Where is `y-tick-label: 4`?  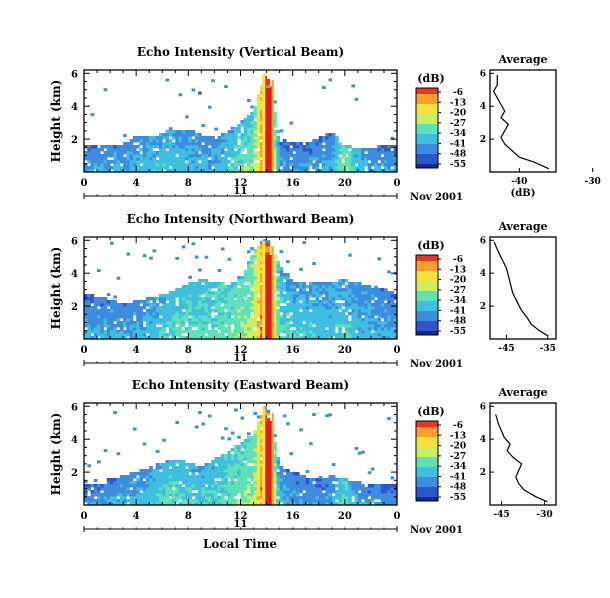 y-tick-label: 4 is located at coordinates (74, 440).